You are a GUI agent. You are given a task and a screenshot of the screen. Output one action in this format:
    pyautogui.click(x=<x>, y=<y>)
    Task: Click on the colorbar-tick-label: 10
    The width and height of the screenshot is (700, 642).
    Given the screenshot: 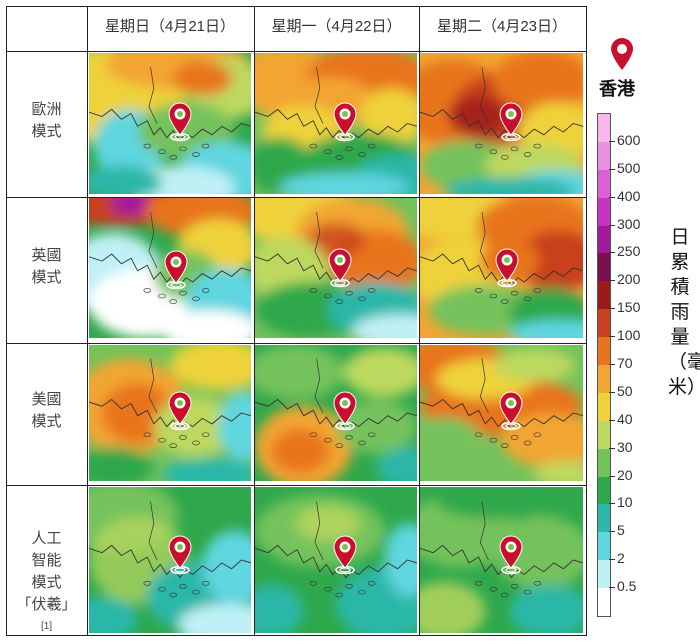 What is the action you would take?
    pyautogui.click(x=625, y=502)
    